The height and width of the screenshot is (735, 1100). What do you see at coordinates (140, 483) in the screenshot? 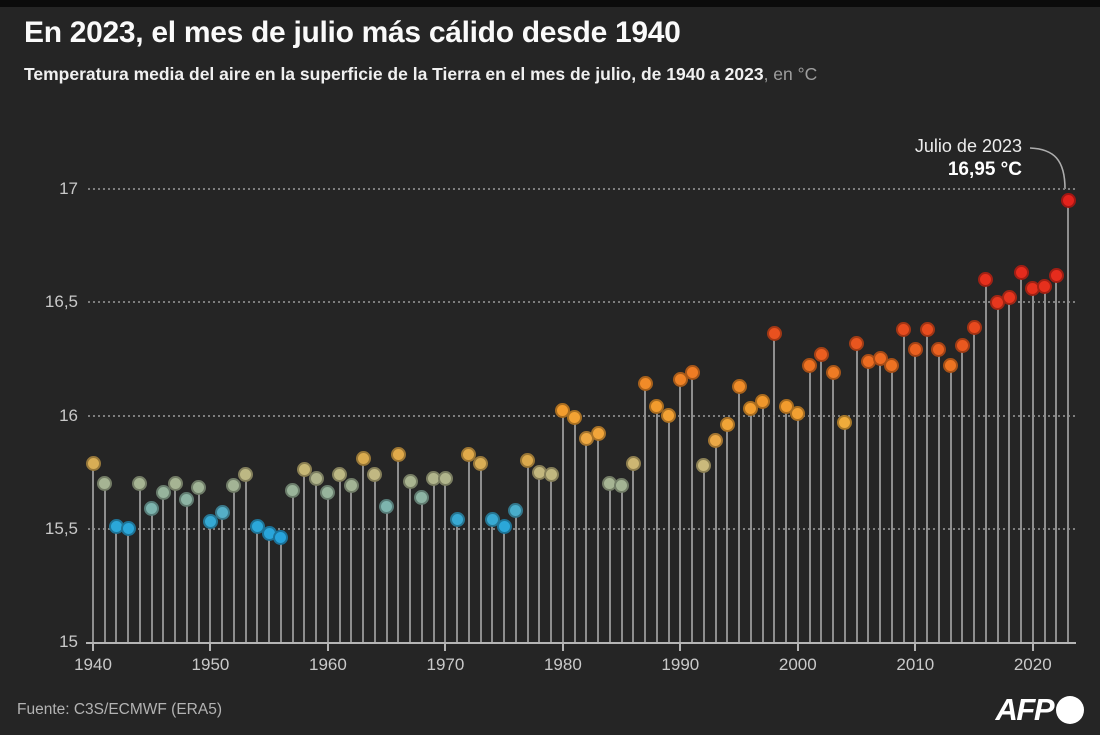
I see `lollipop-dot-1944` at bounding box center [140, 483].